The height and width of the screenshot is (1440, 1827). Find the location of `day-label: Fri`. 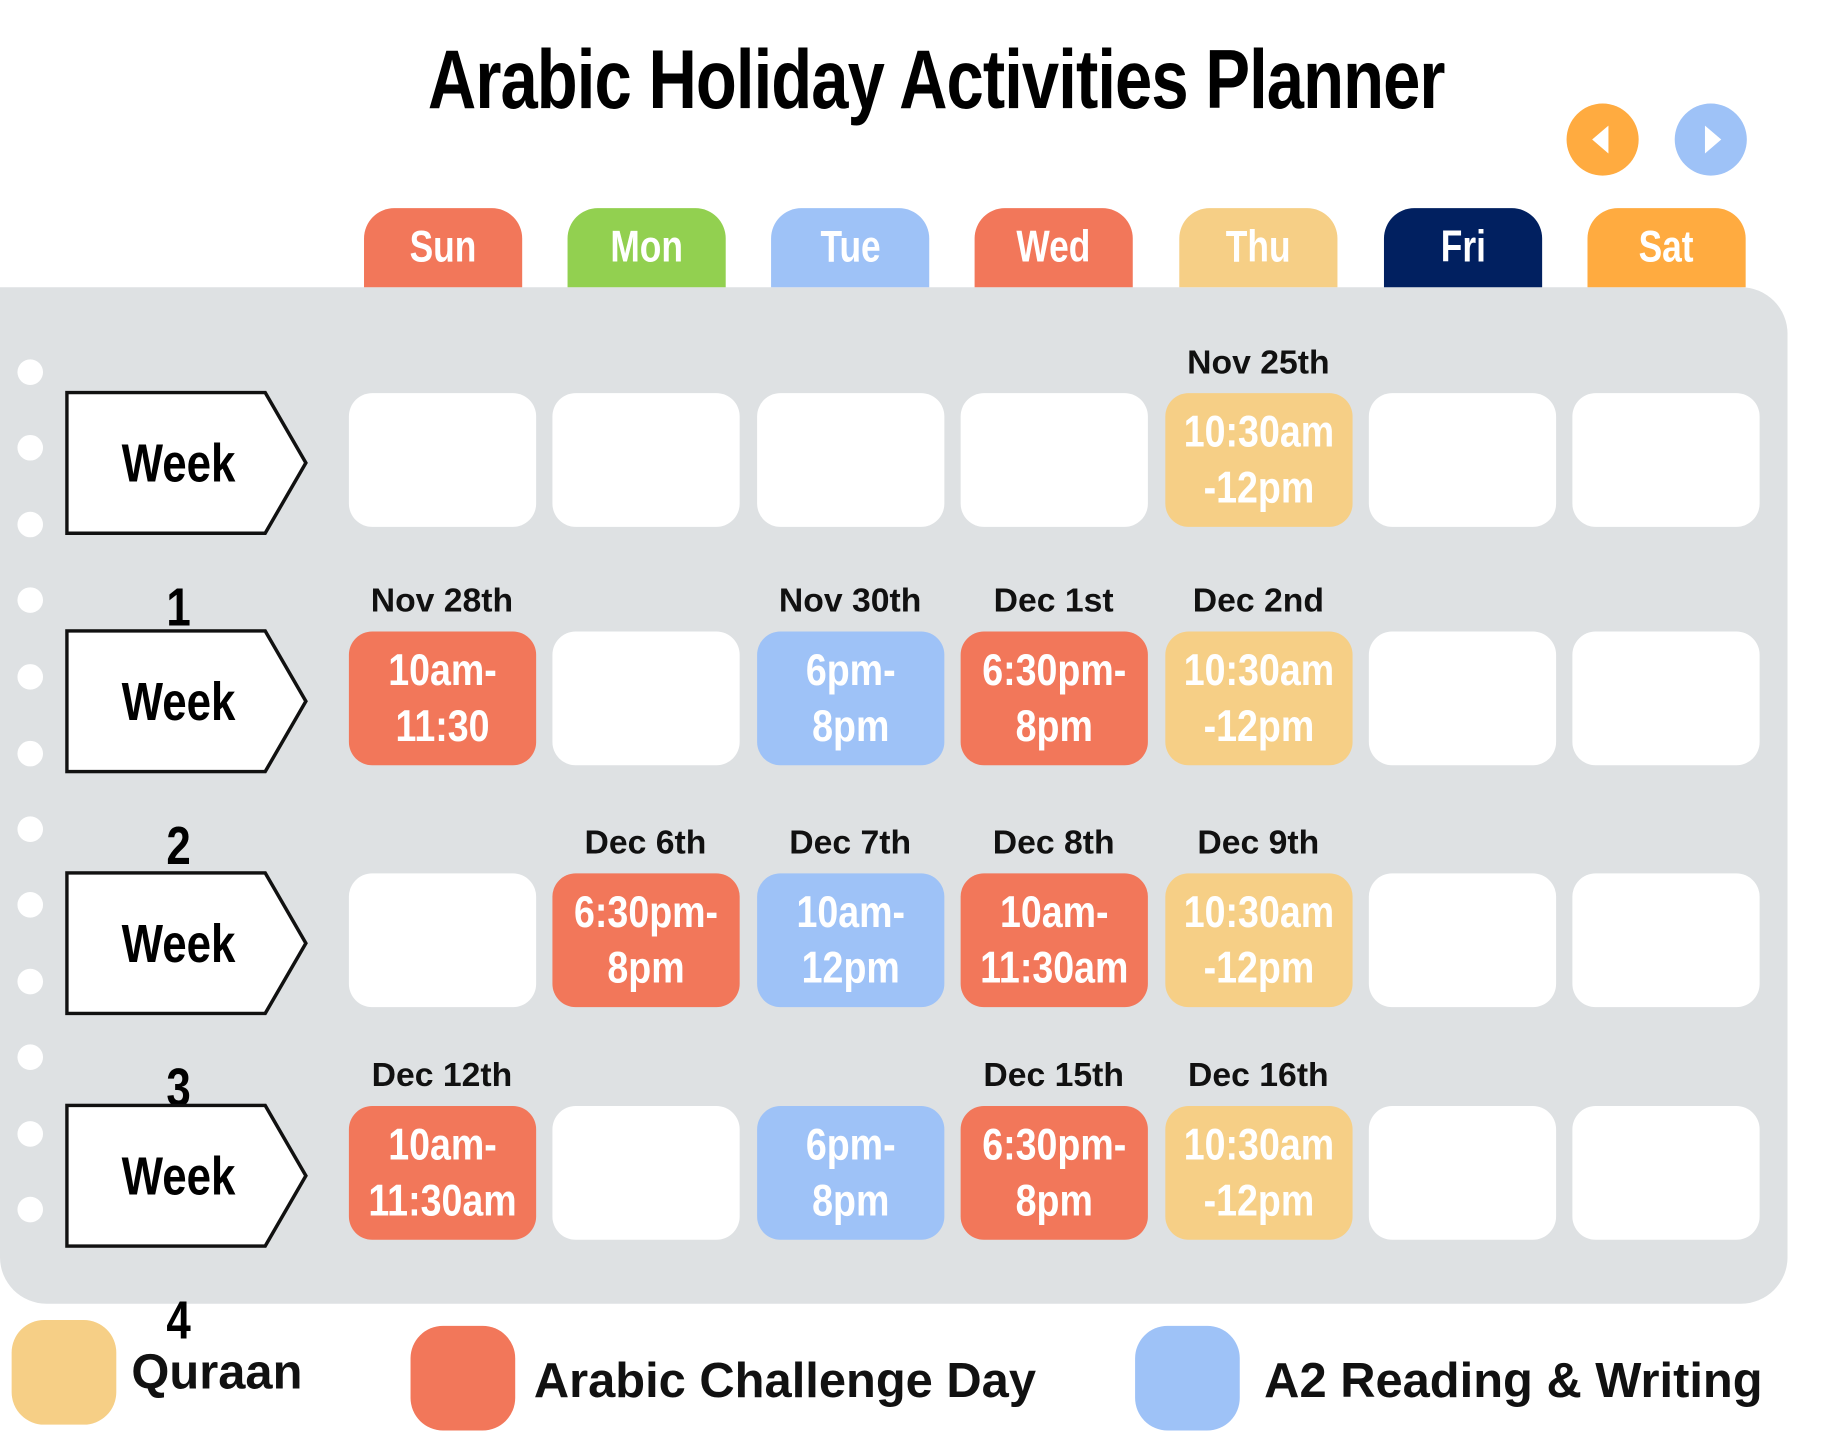

day-label: Fri is located at coordinates (1463, 248).